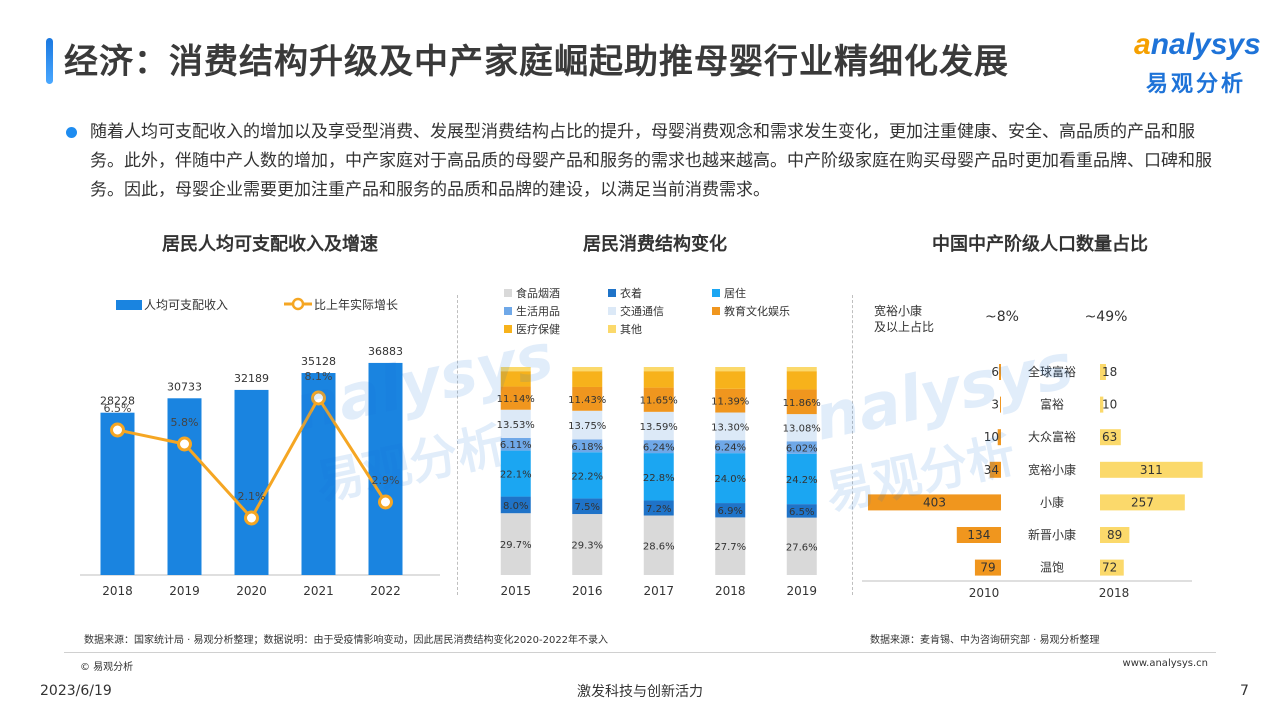 The height and width of the screenshot is (720, 1280). I want to click on segment-value-label: 24.0%, so click(730, 479).